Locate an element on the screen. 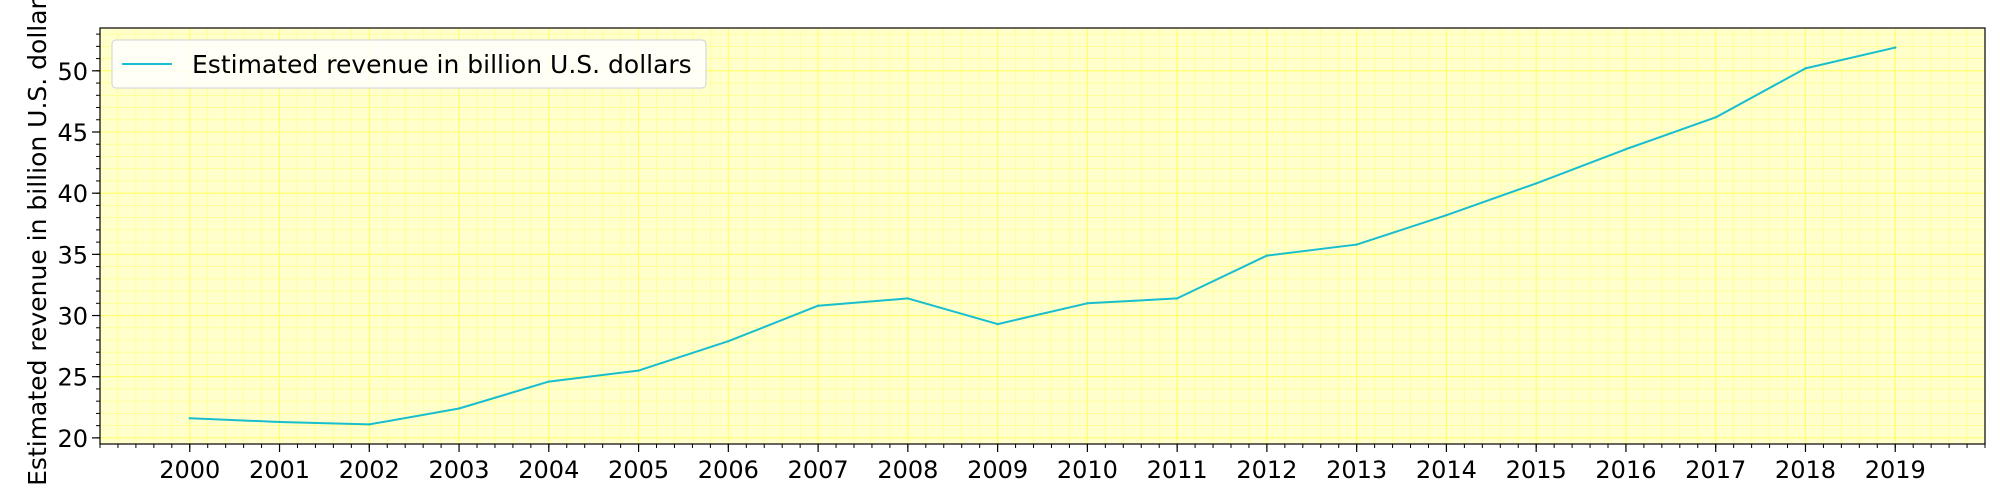  x-tick-label: 2009 is located at coordinates (997, 470).